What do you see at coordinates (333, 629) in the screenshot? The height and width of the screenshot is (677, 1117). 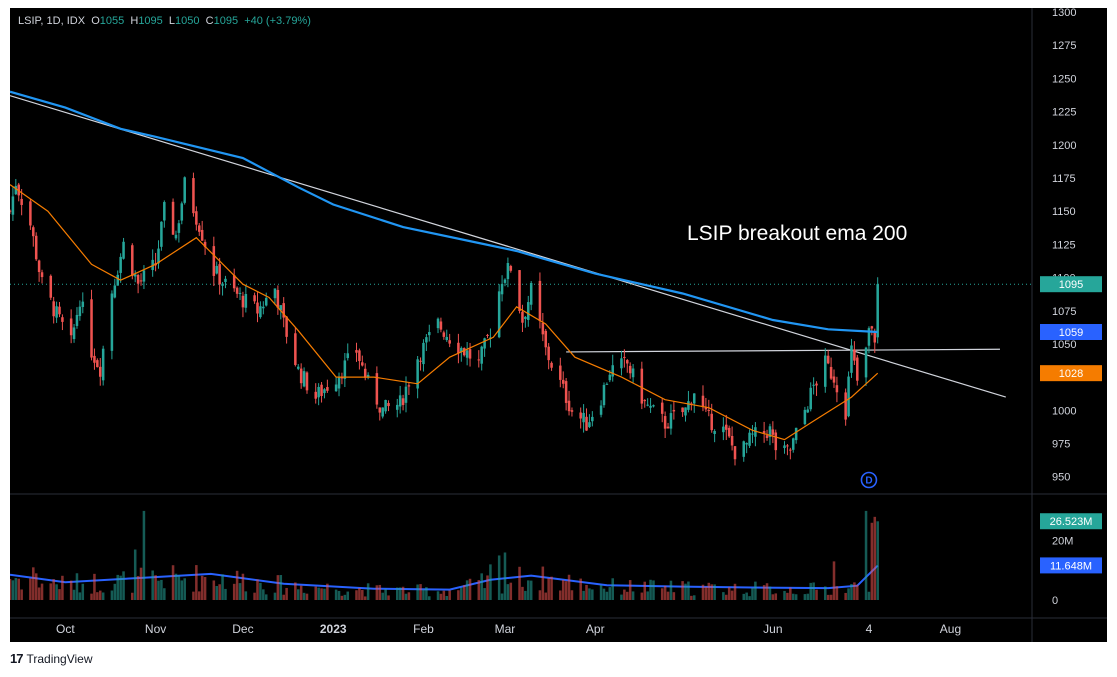 I see `time-tick-label: 2023` at bounding box center [333, 629].